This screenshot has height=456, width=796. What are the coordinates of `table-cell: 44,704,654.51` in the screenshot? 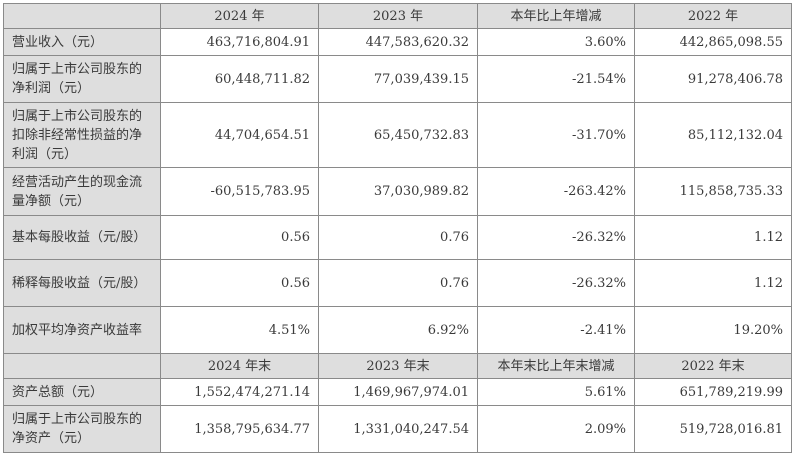 It's located at (239, 135).